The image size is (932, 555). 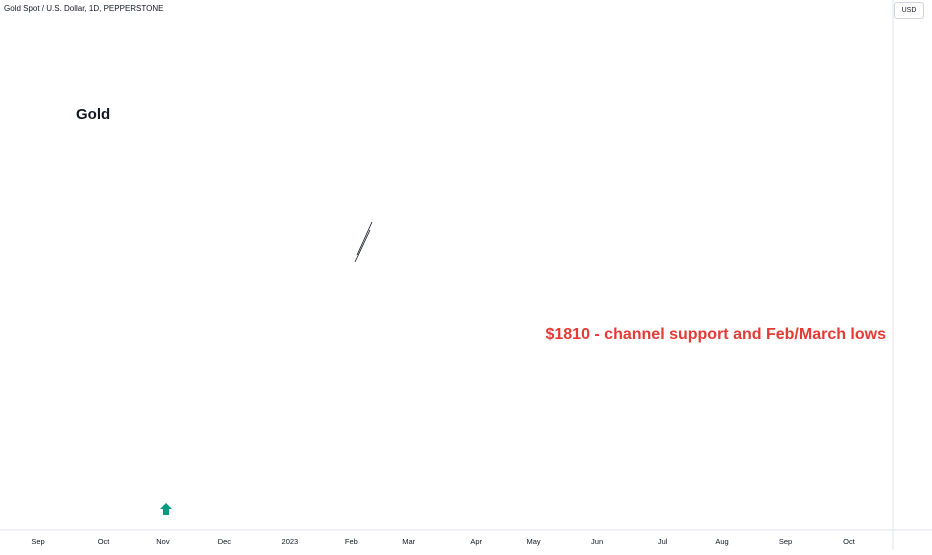 What do you see at coordinates (84, 8) in the screenshot?
I see `chart-title: Gold Spot / U.S. Dollar, 1D, PEPPERSTONE` at bounding box center [84, 8].